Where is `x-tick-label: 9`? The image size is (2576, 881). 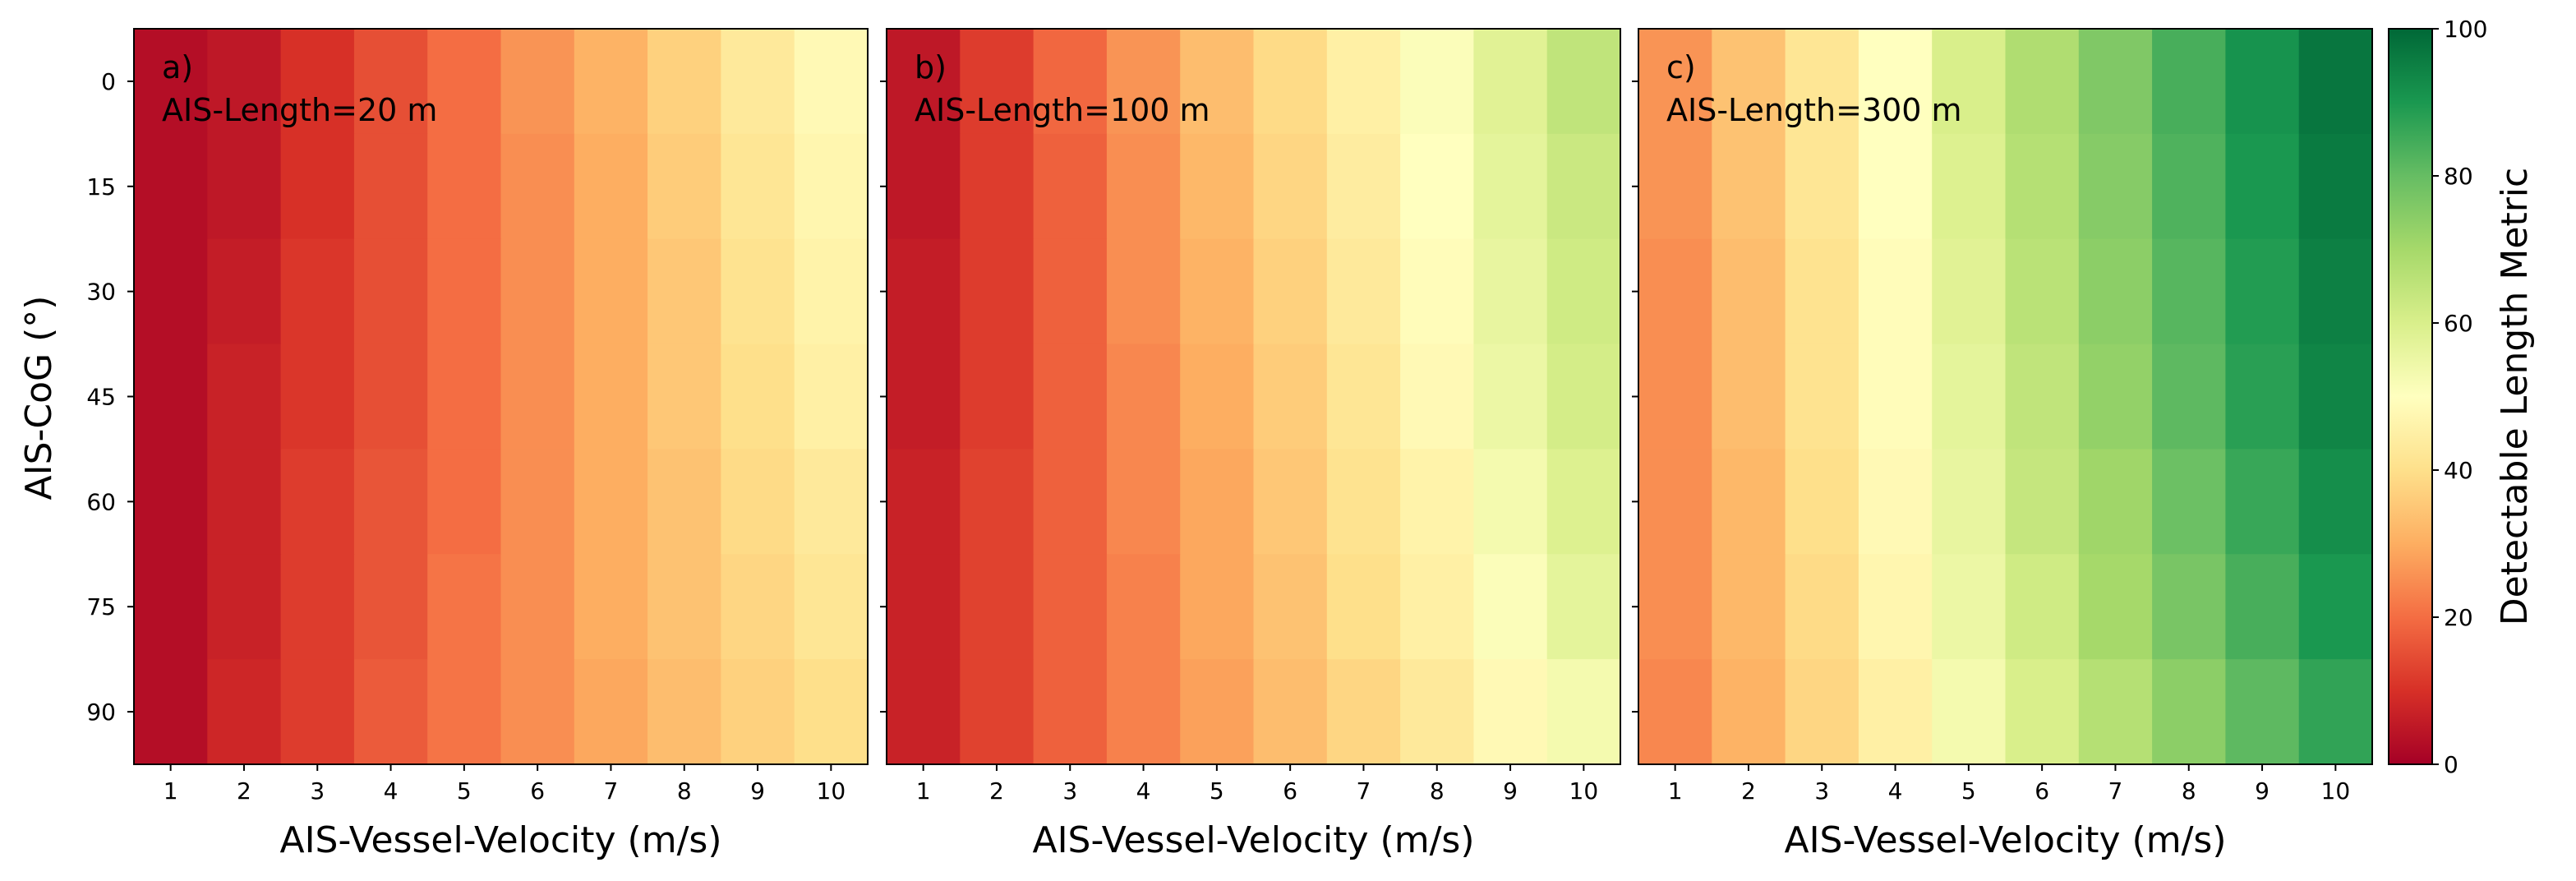 x-tick-label: 9 is located at coordinates (2262, 791).